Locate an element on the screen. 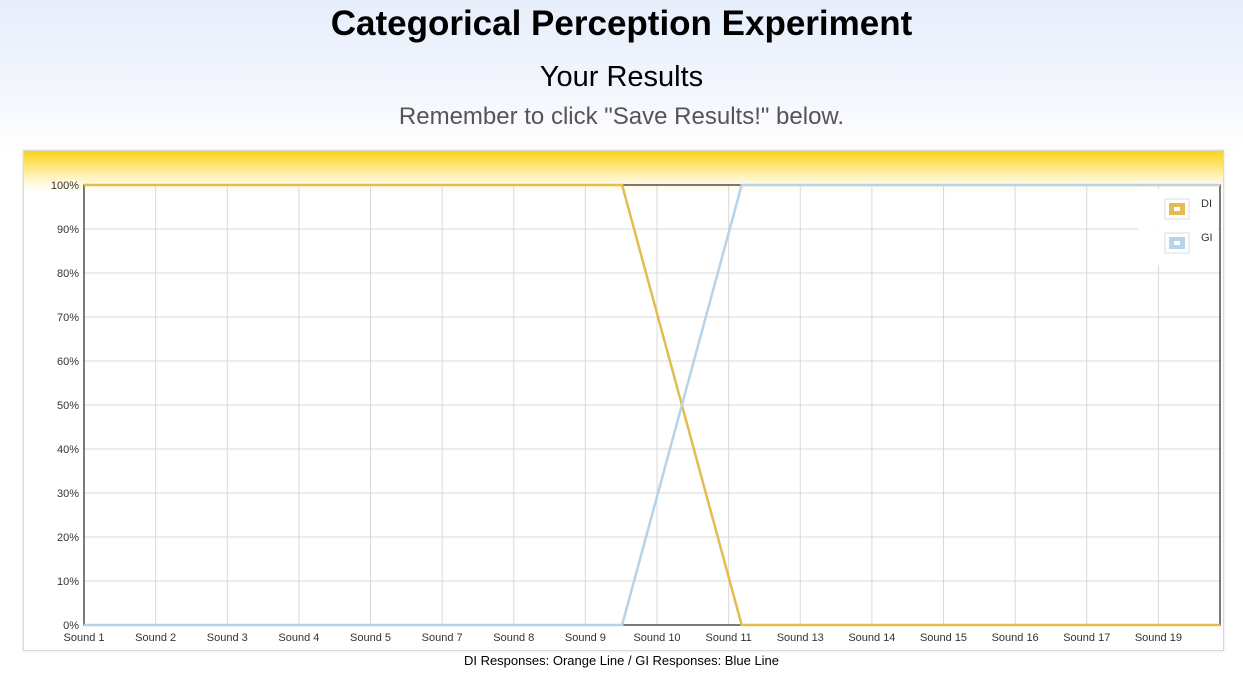 The width and height of the screenshot is (1243, 689). y-tick-label: 10% is located at coordinates (68, 582).